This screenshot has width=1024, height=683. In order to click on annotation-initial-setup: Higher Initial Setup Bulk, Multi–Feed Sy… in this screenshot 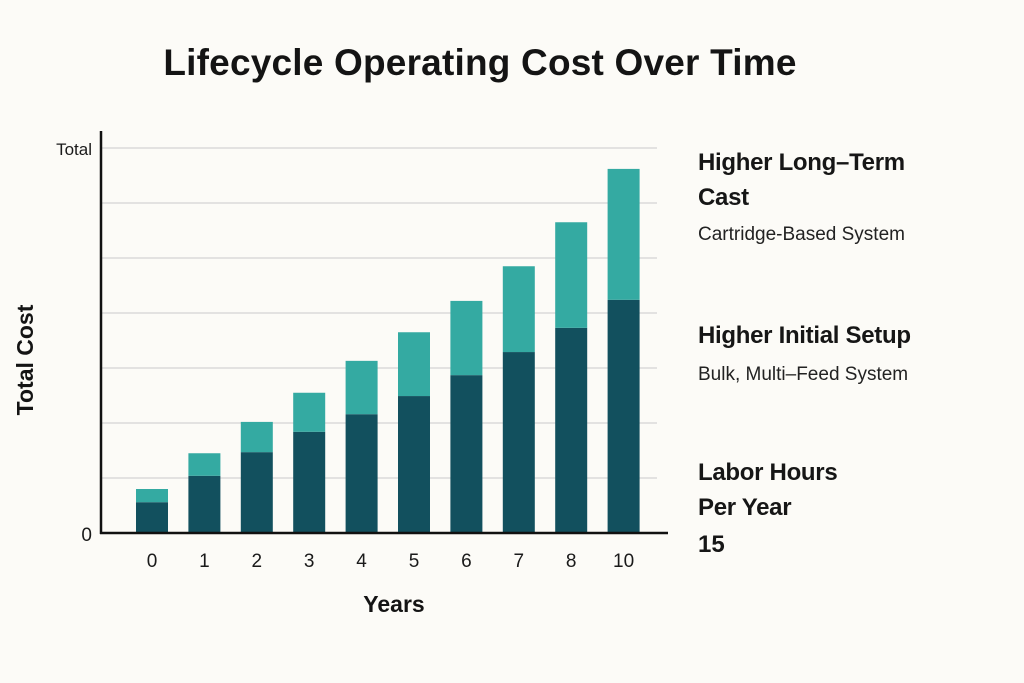, I will do `click(804, 353)`.